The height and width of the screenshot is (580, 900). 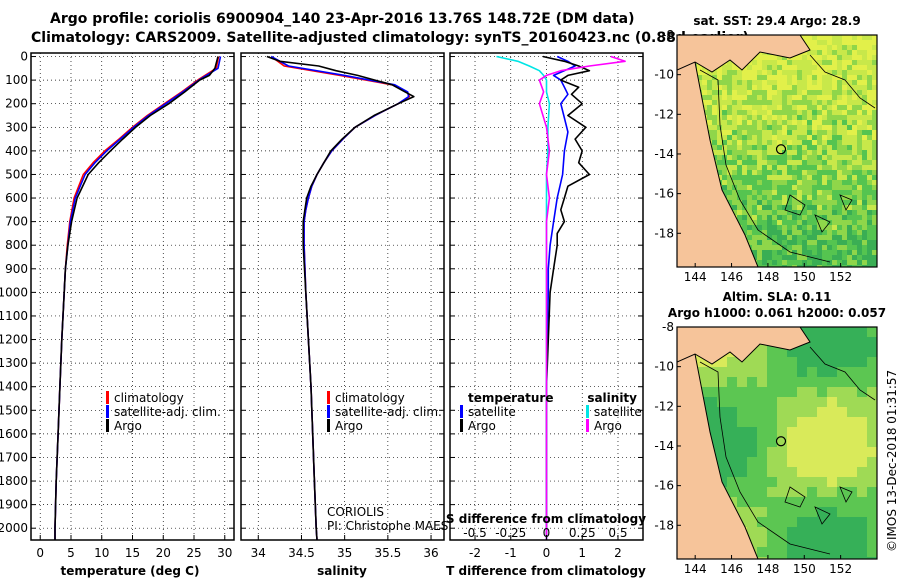 What do you see at coordinates (14, 292) in the screenshot?
I see `depth-tick-label: 1000` at bounding box center [14, 292].